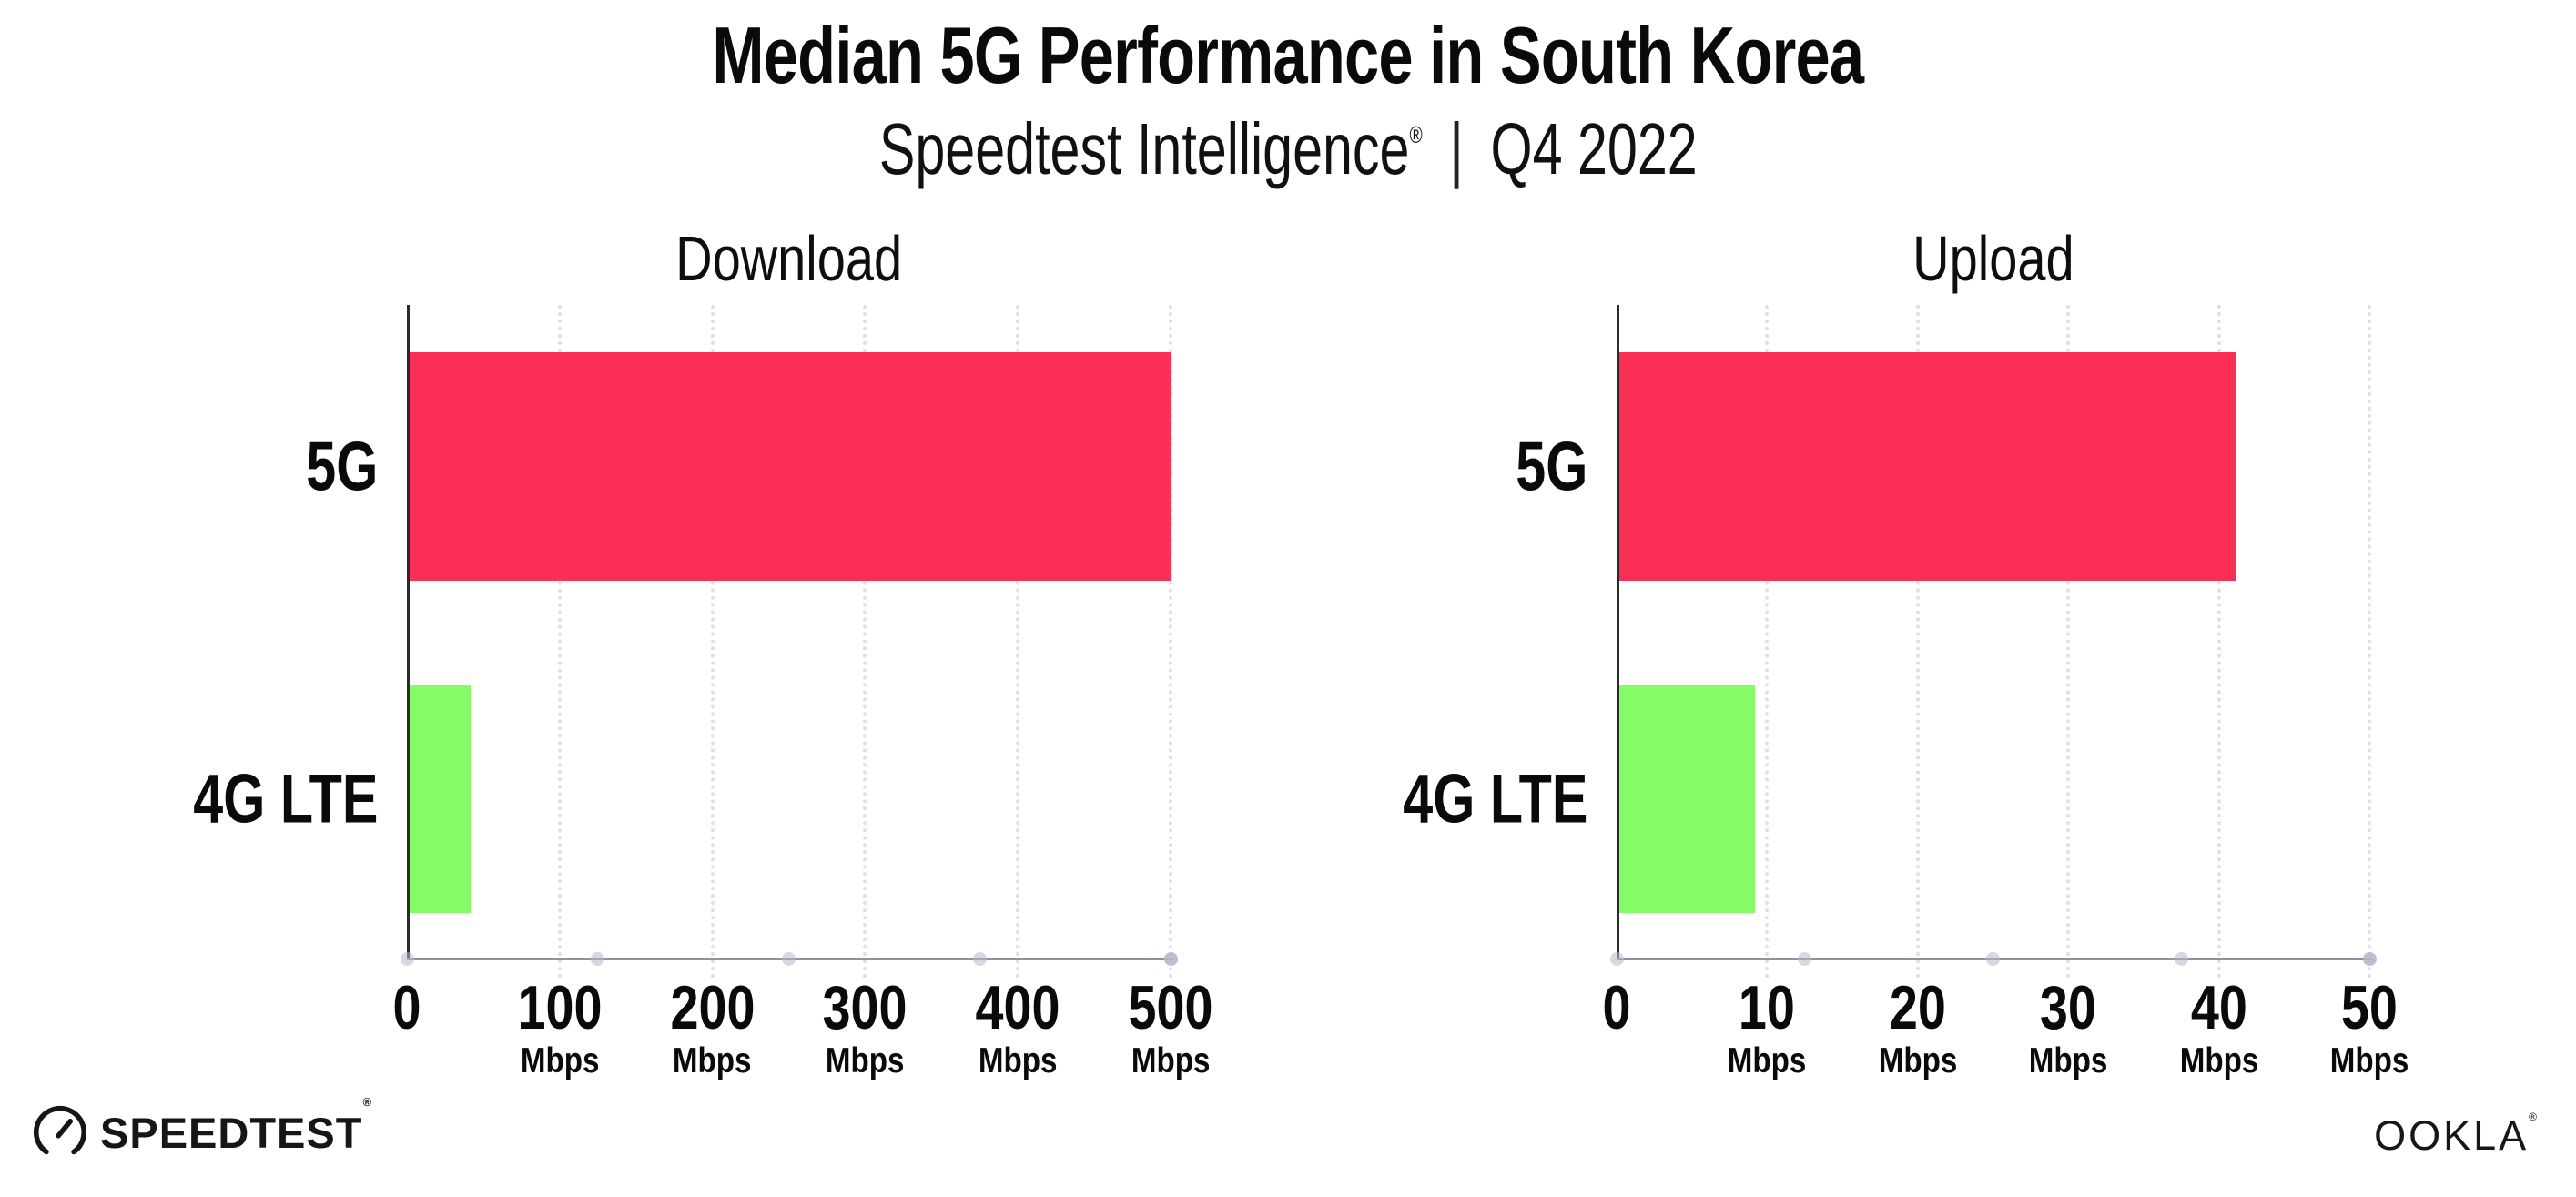 This screenshot has height=1197, width=2576. I want to click on subtitle-brand: Speedtest Intelligence, so click(1144, 149).